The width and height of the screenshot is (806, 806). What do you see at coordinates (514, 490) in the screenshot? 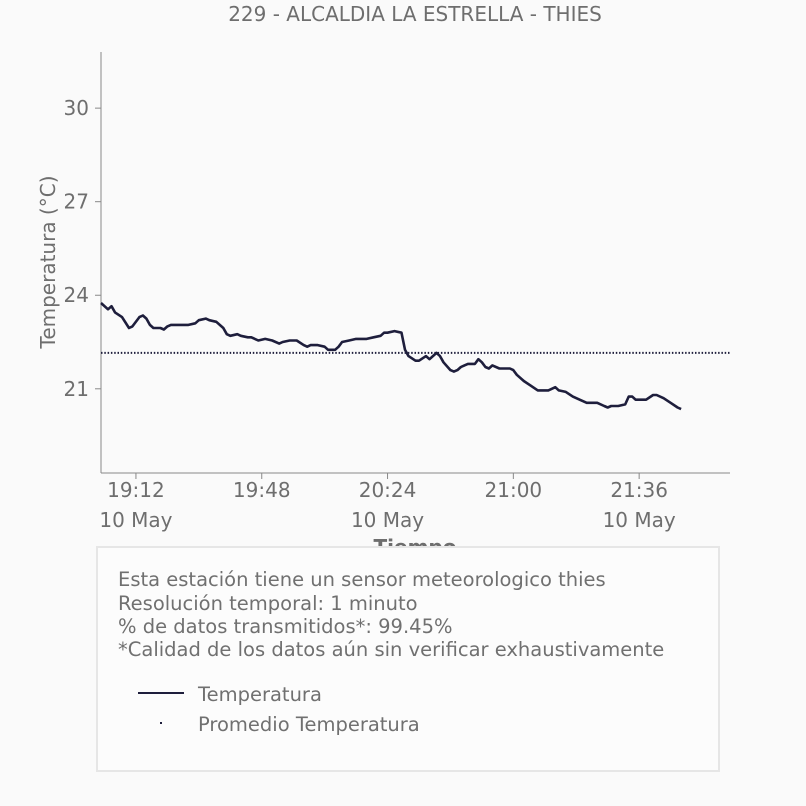
I see `x-tick-label: 21:00` at bounding box center [514, 490].